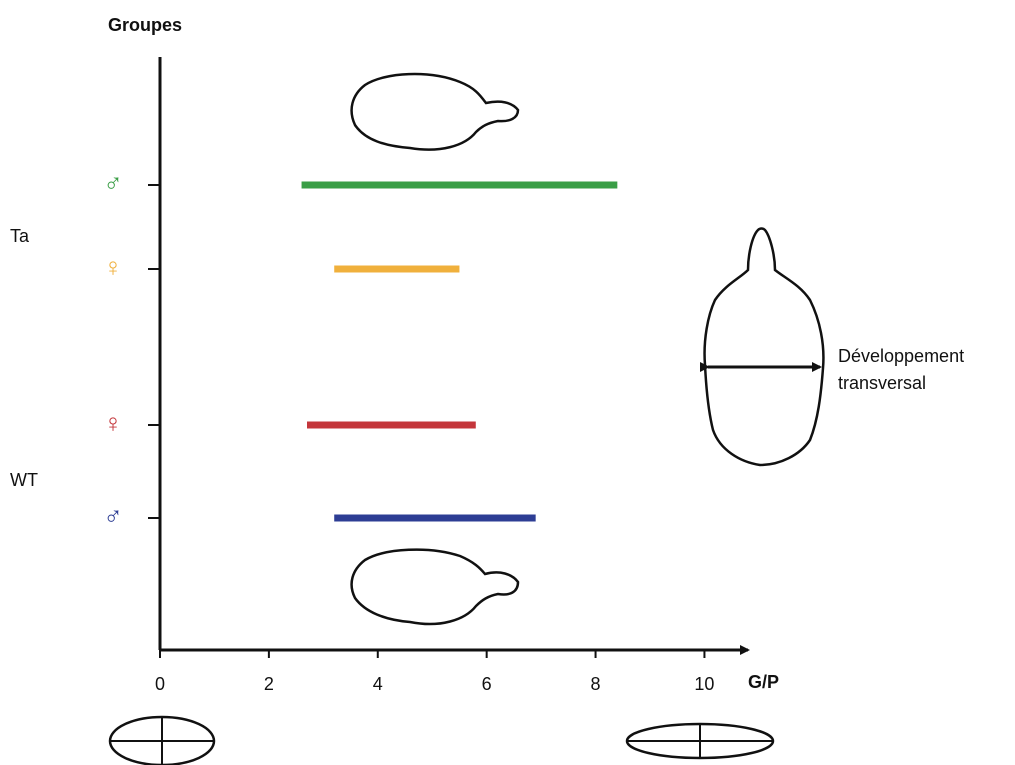  What do you see at coordinates (763, 682) in the screenshot?
I see `x-axis-label: G/P` at bounding box center [763, 682].